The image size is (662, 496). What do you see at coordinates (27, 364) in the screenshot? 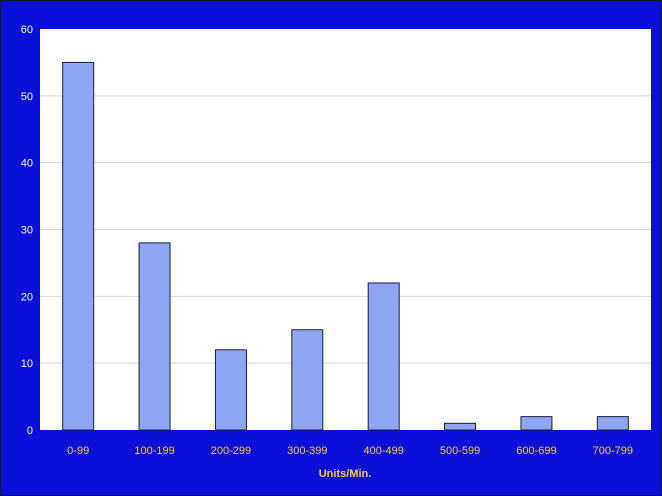
I see `y-tick-label: 10` at bounding box center [27, 364].